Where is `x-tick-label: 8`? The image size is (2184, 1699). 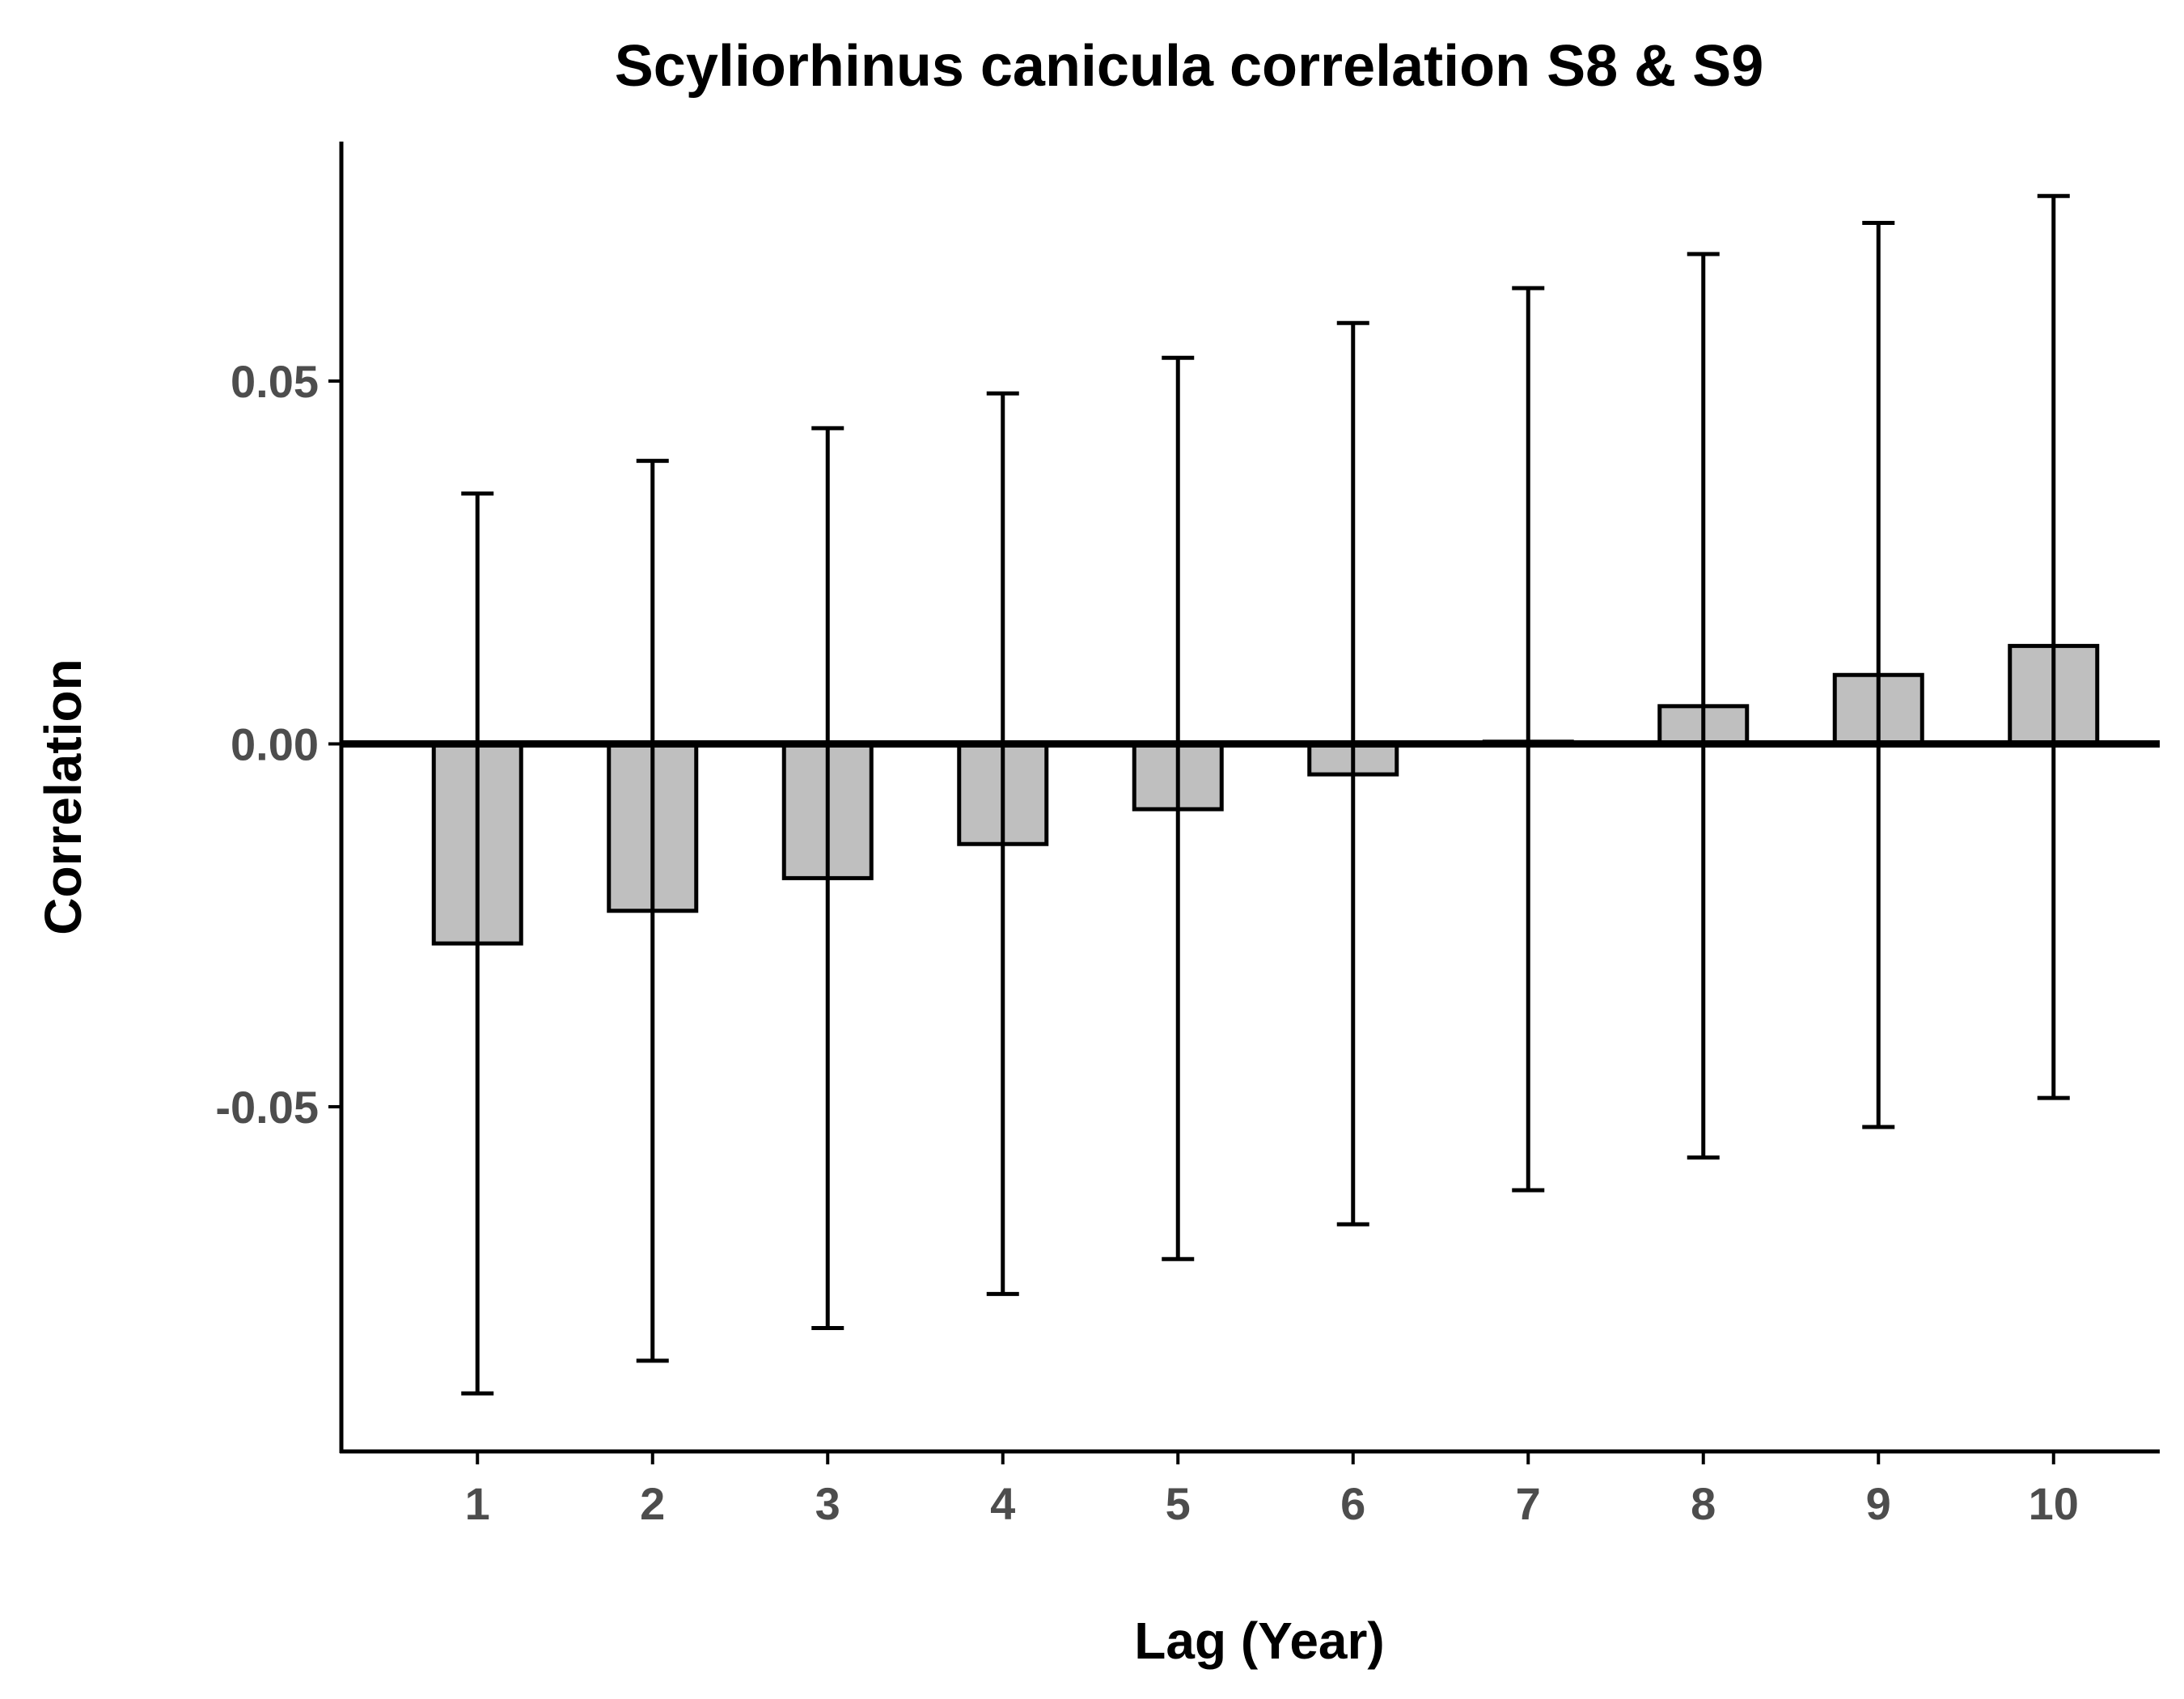 x-tick-label: 8 is located at coordinates (1703, 1503).